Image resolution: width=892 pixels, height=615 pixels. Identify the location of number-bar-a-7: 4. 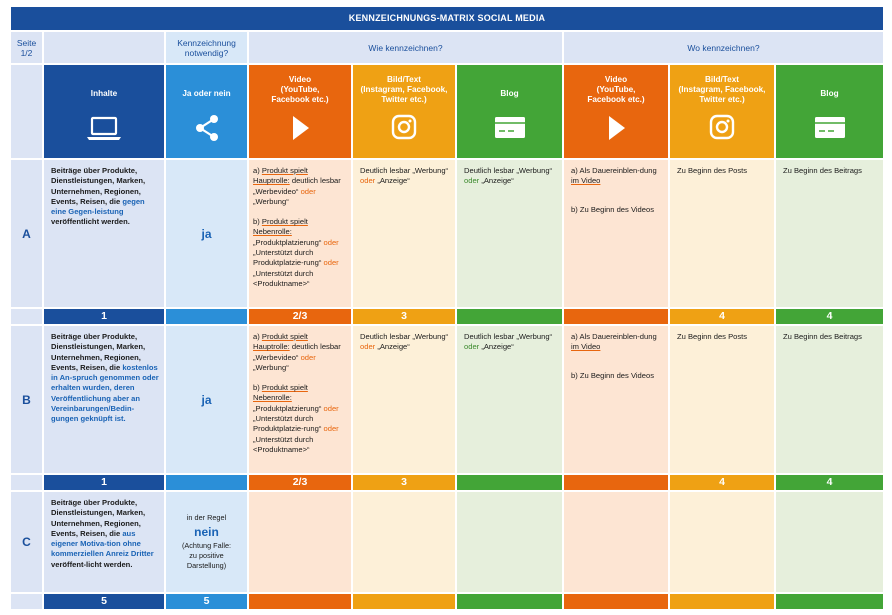
(722, 316).